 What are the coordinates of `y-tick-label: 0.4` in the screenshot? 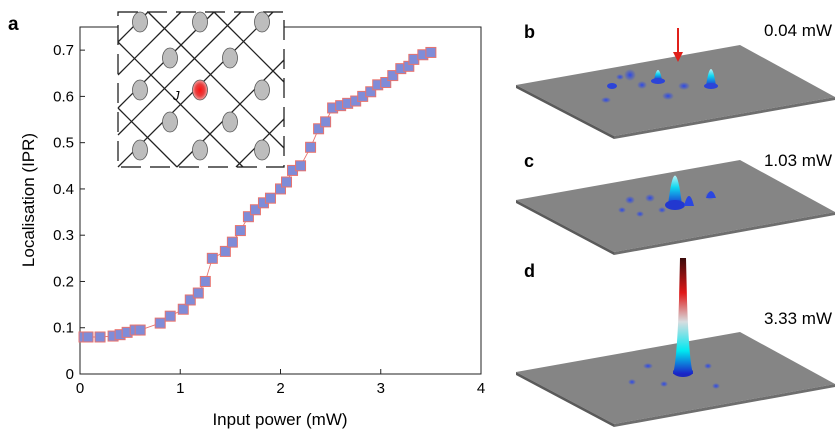 It's located at (63, 189).